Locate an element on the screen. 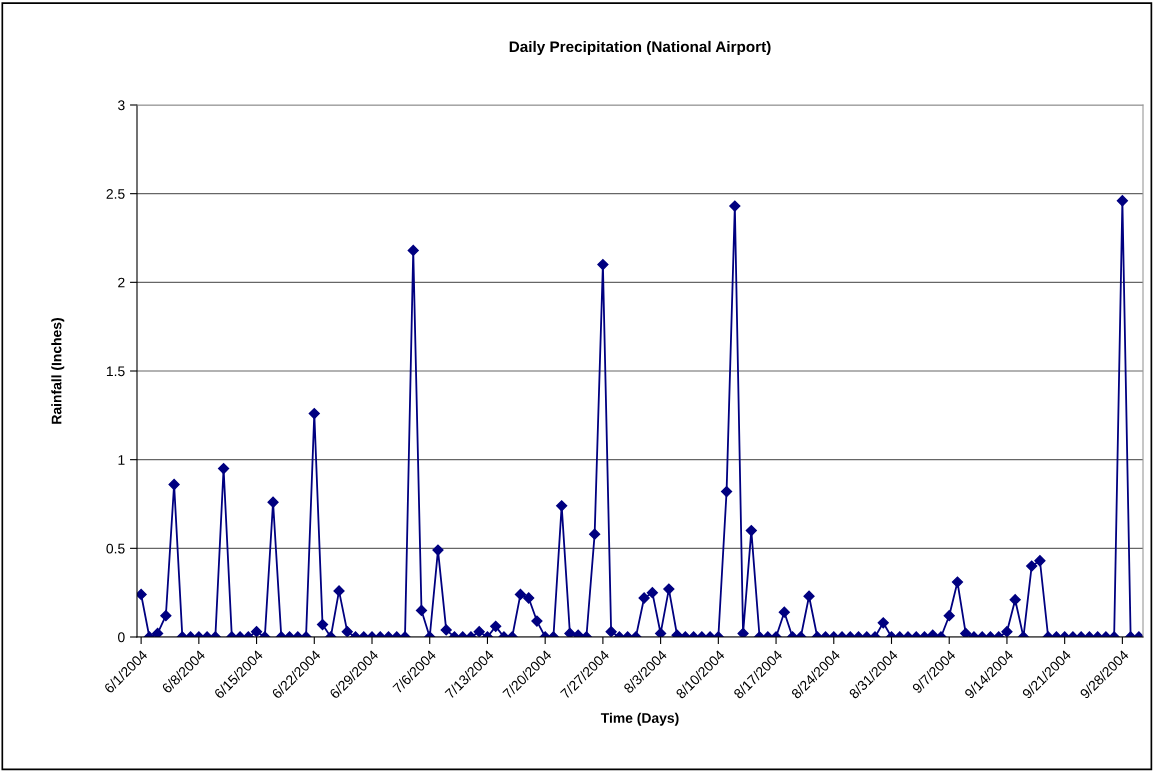 Image resolution: width=1156 pixels, height=771 pixels. y-tick-label: 0.5 is located at coordinates (115, 548).